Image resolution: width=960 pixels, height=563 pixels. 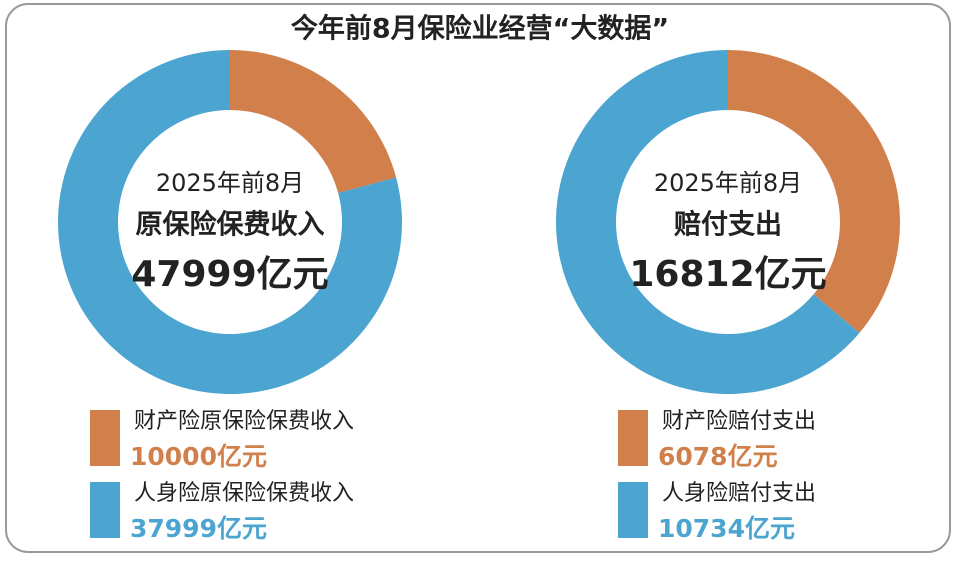 I want to click on legend-label: 人身险原保险保费收入, so click(x=244, y=493).